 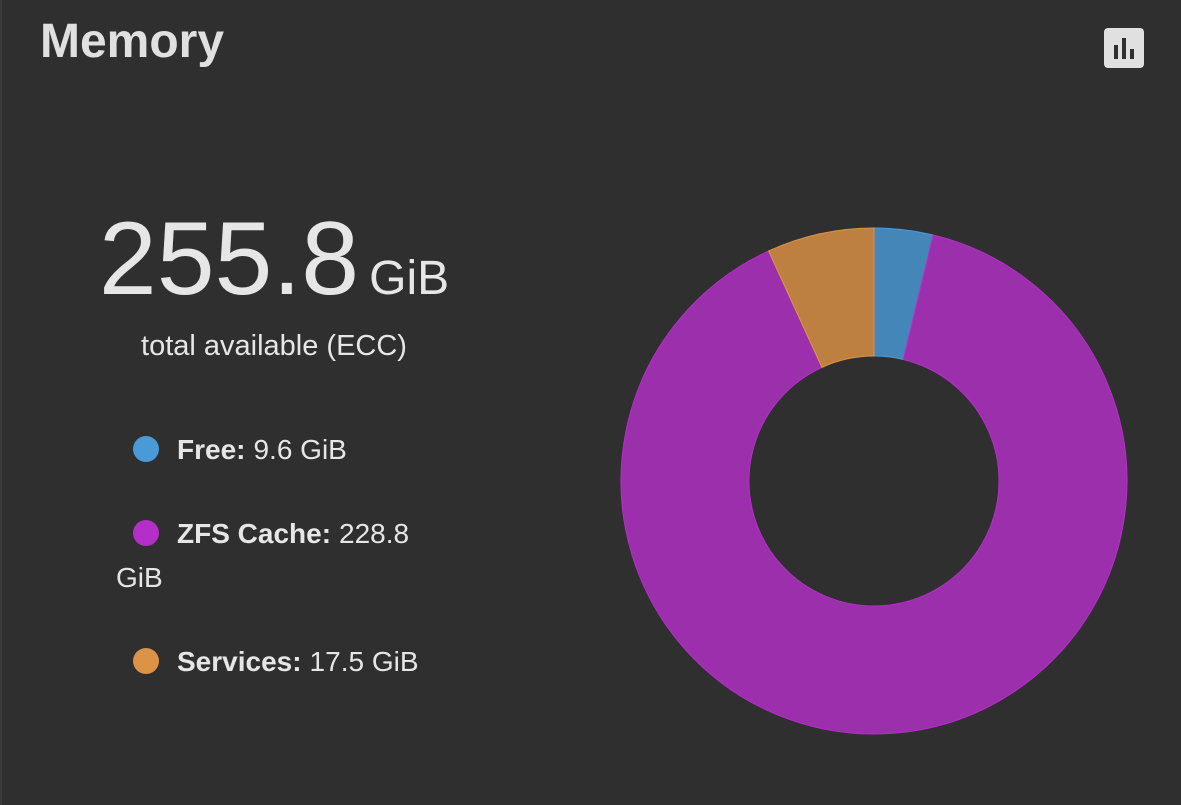 I want to click on legend-name: Free:, so click(x=211, y=449).